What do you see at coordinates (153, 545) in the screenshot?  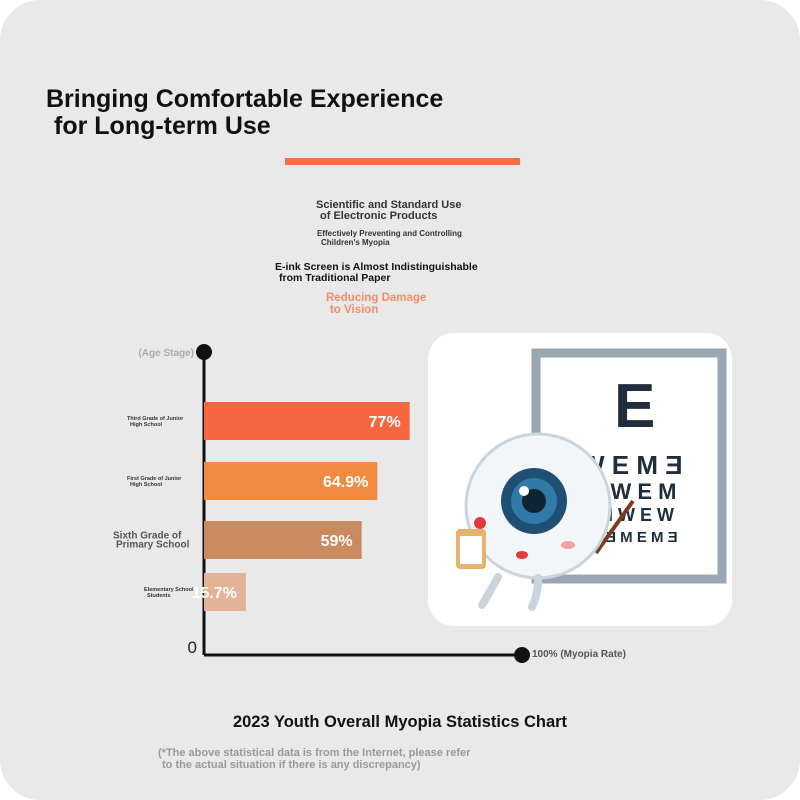 I see `category-label-3-line-2: Primary School` at bounding box center [153, 545].